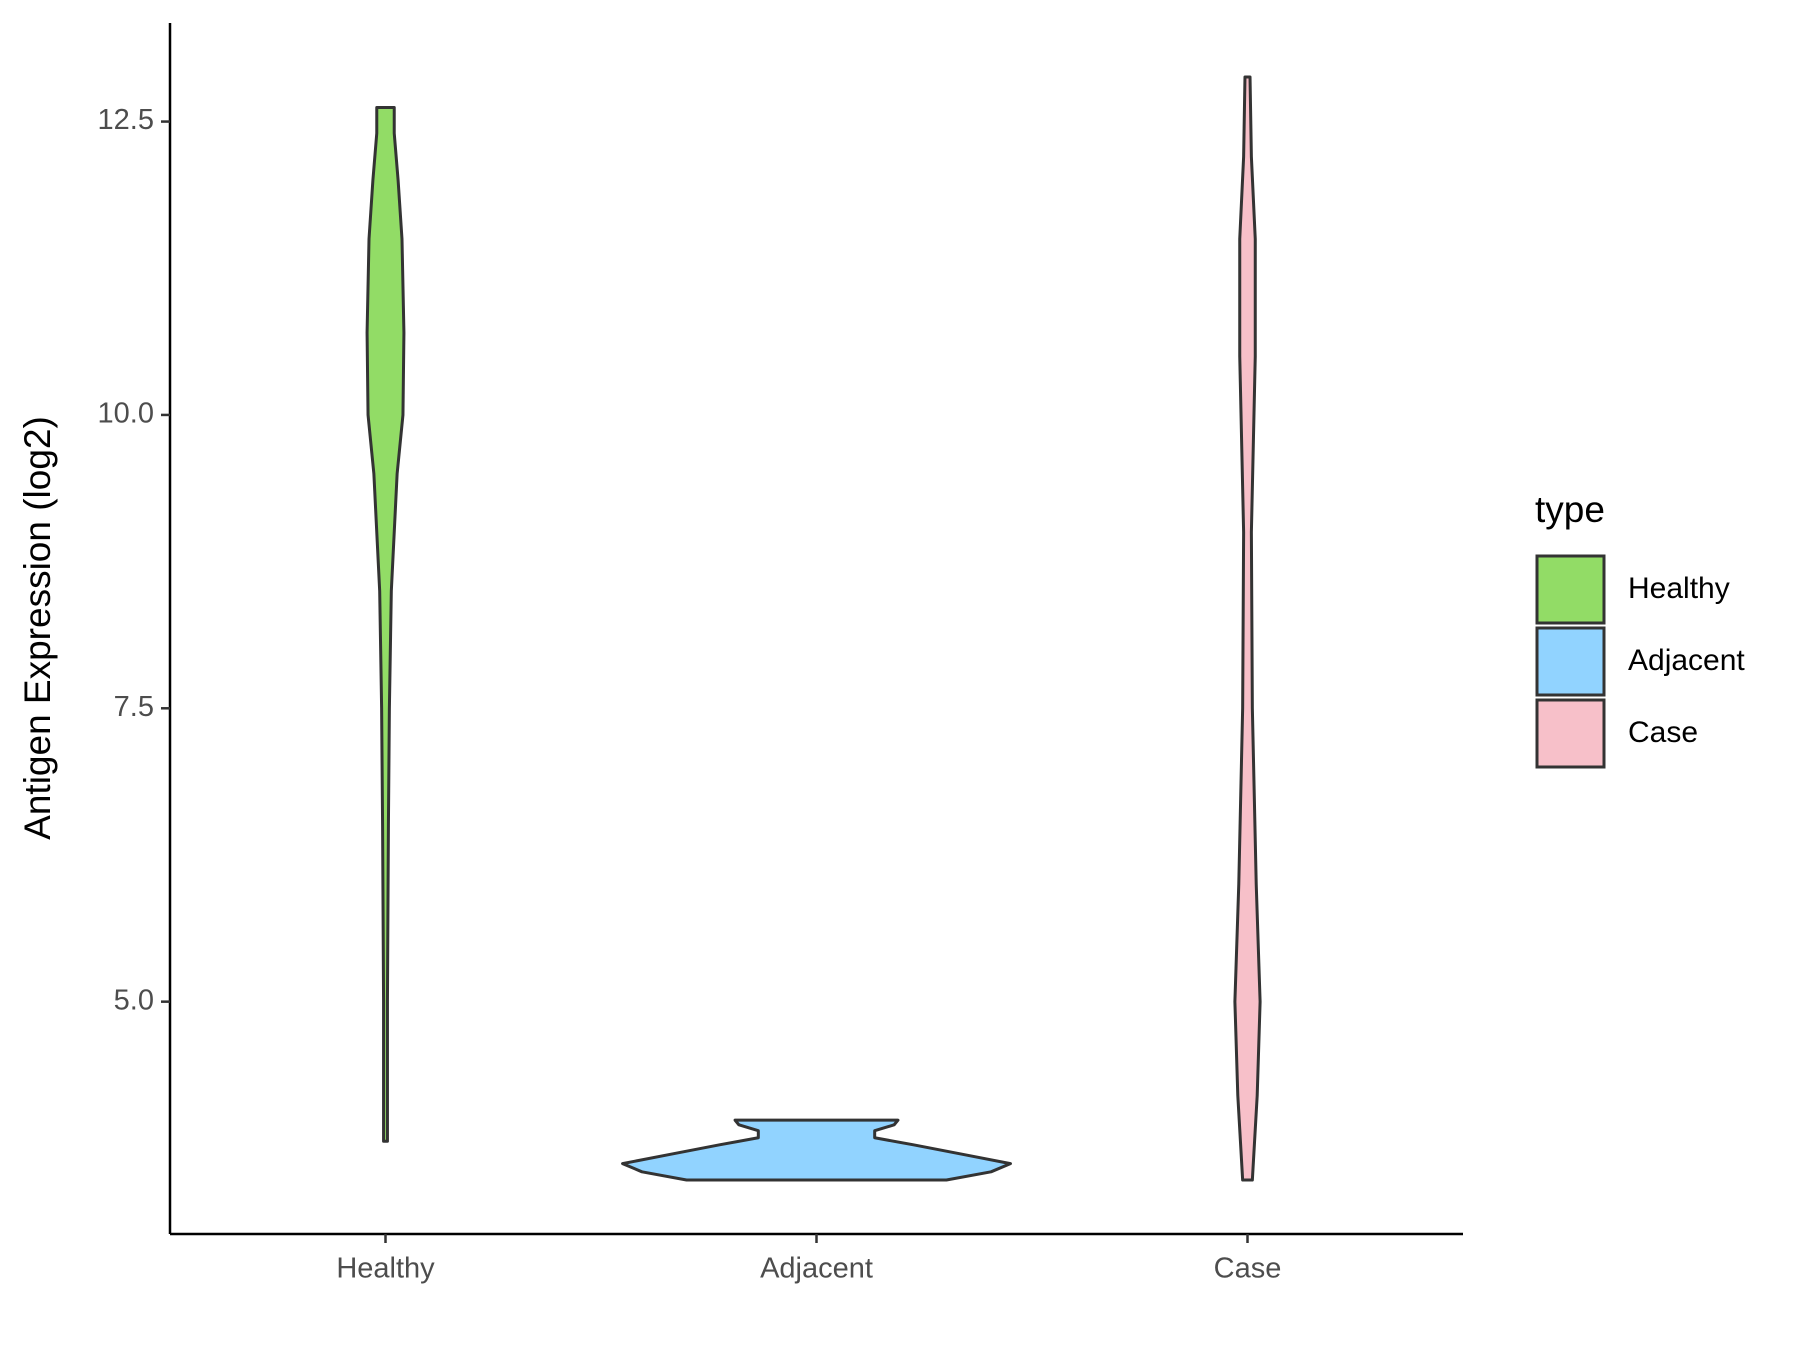 The width and height of the screenshot is (1800, 1350). What do you see at coordinates (1679, 588) in the screenshot?
I see `legend-label: Healthy` at bounding box center [1679, 588].